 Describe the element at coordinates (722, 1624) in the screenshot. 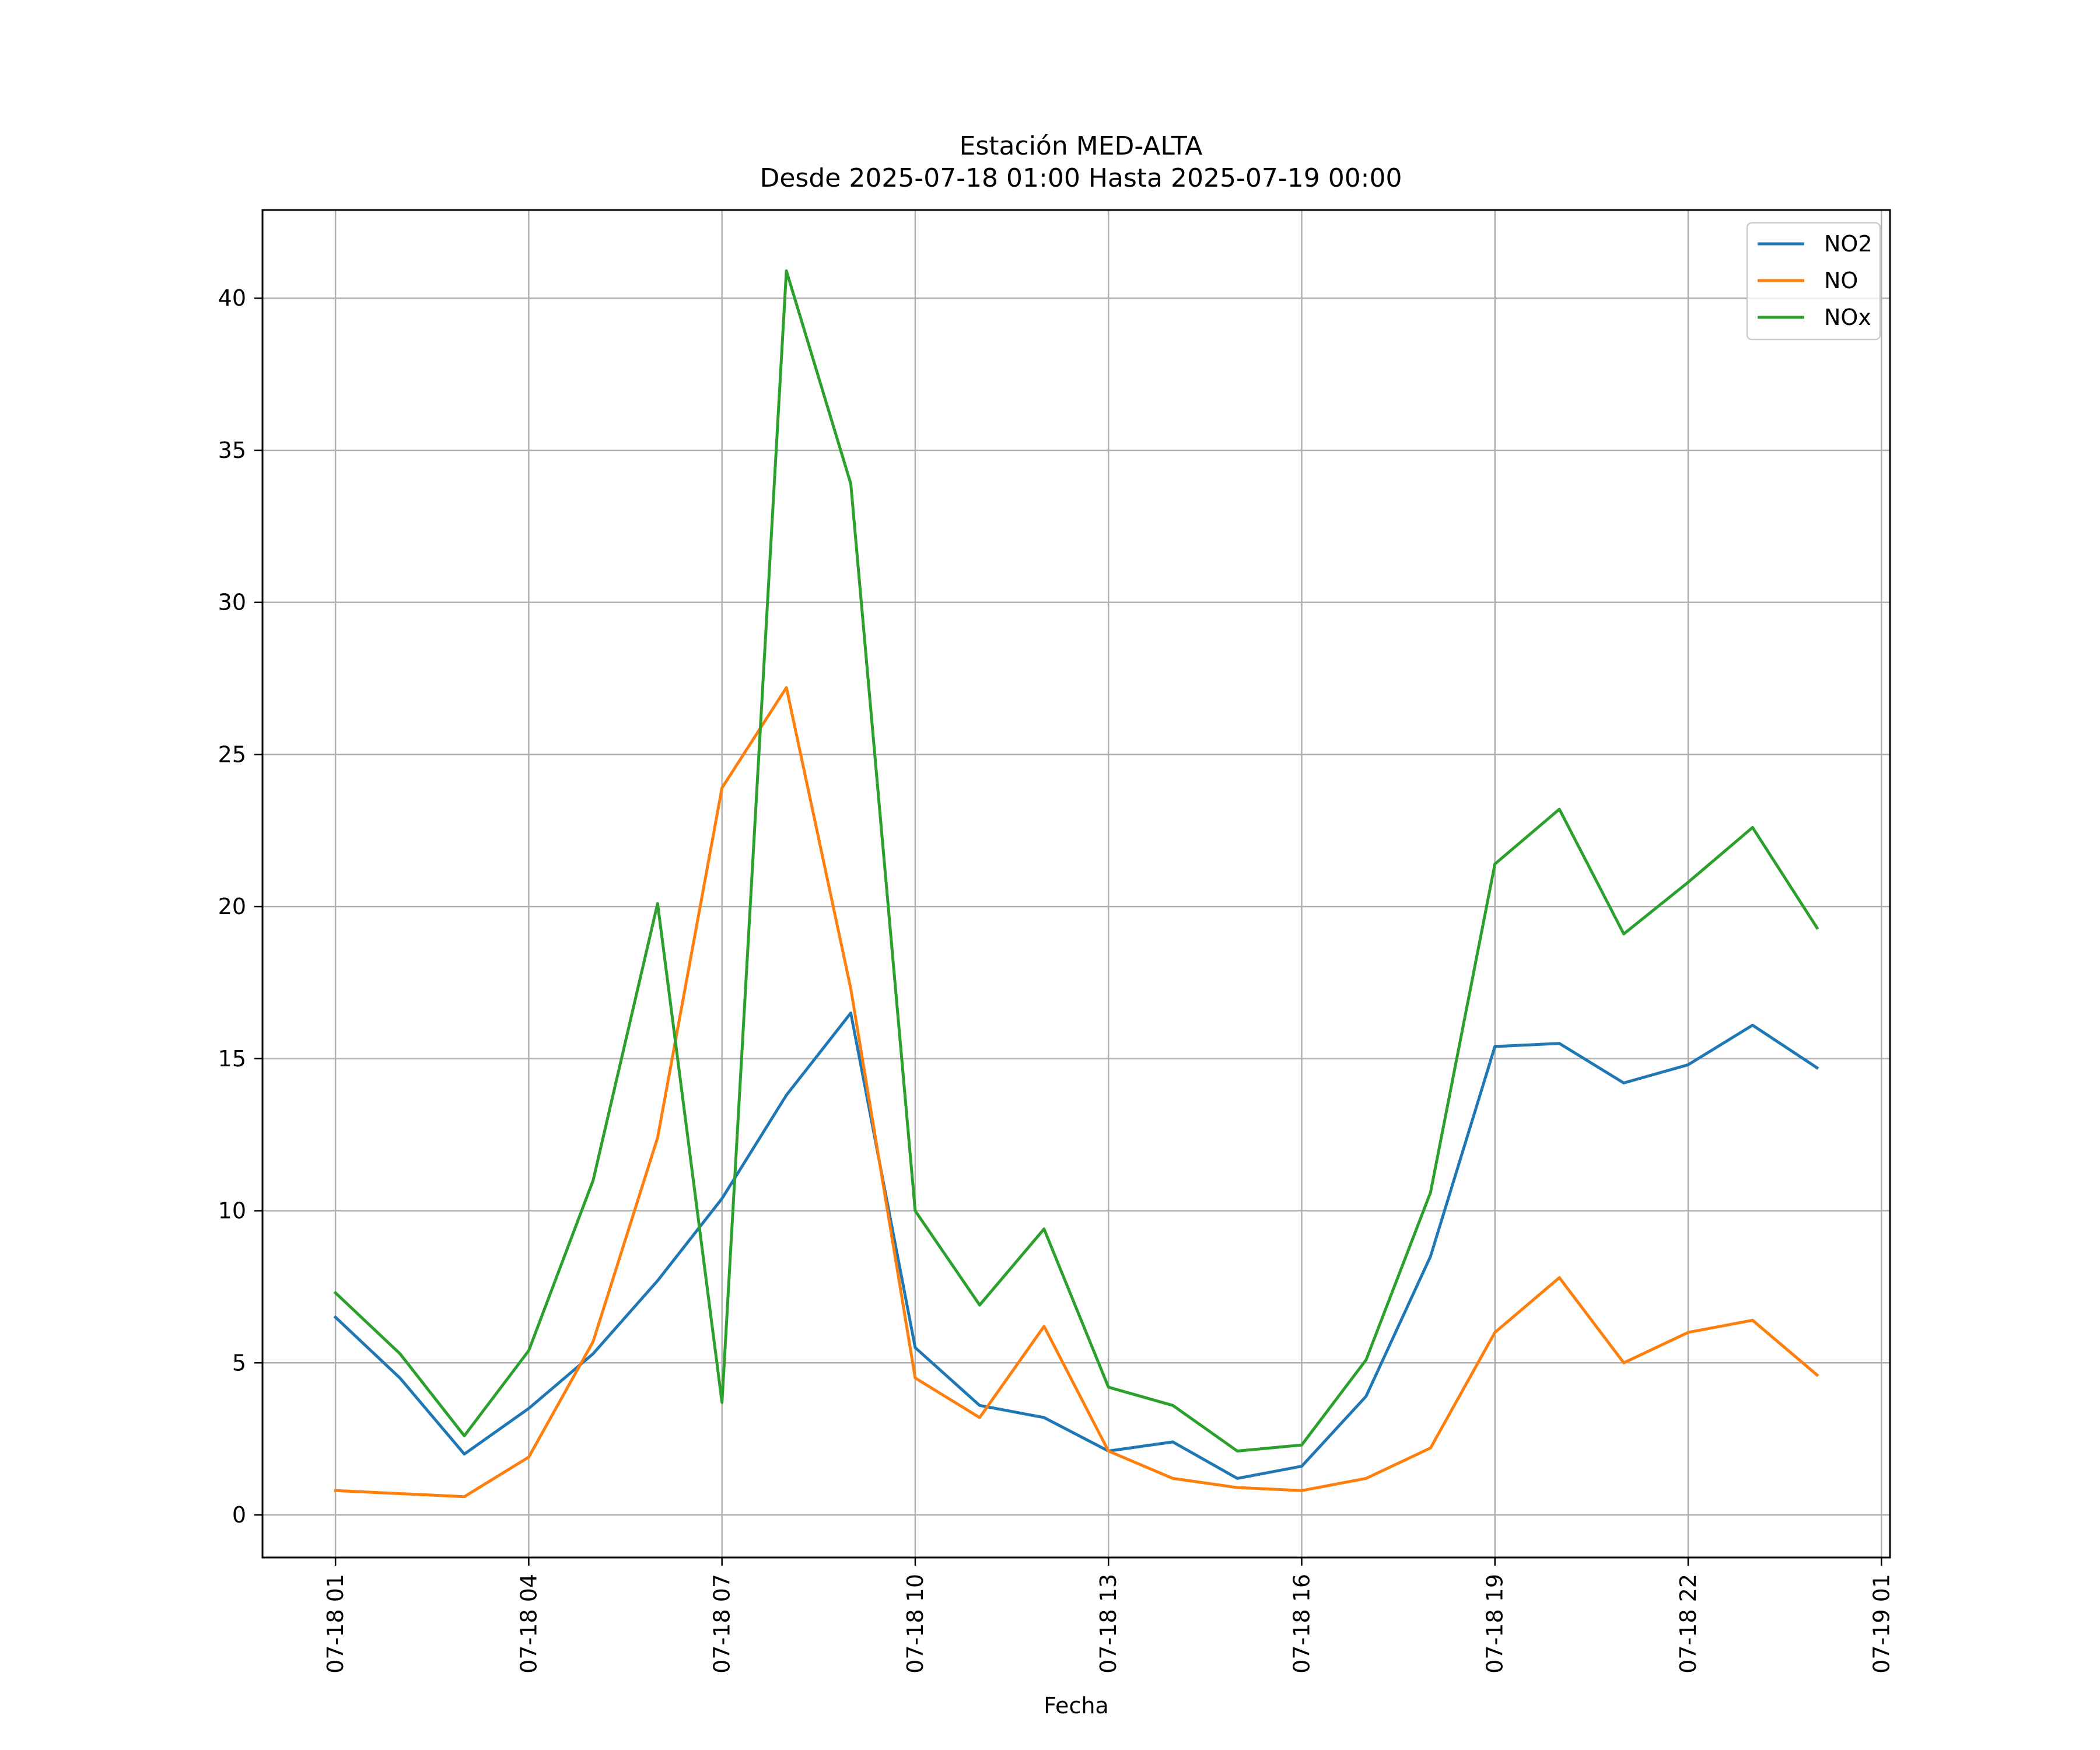

I see `x-tick-label: 07-18 07` at that location.